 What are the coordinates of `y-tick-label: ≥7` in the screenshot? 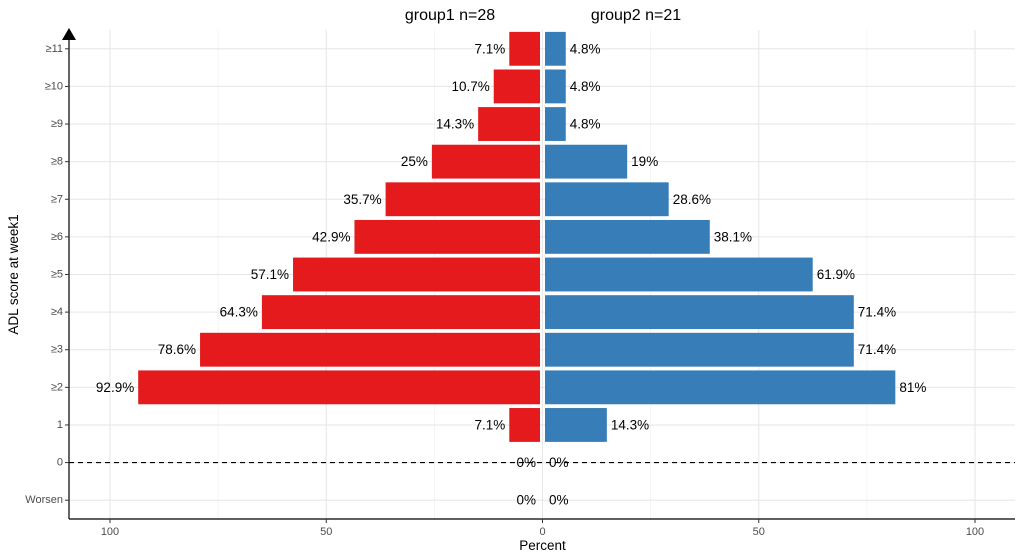 It's located at (57, 199).